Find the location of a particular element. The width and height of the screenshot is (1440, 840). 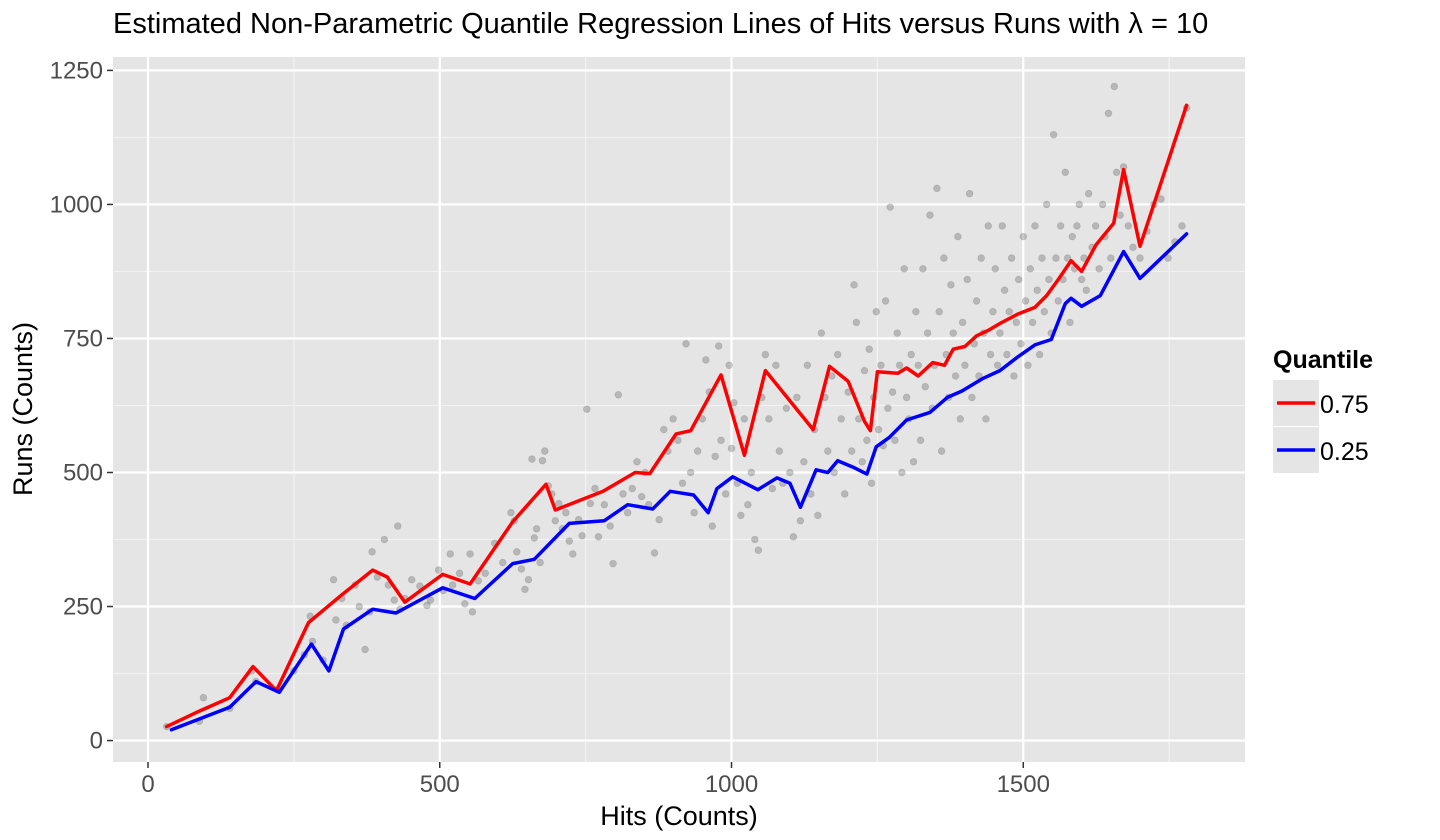

y-tick-label-5: 1250 is located at coordinates (76, 70).